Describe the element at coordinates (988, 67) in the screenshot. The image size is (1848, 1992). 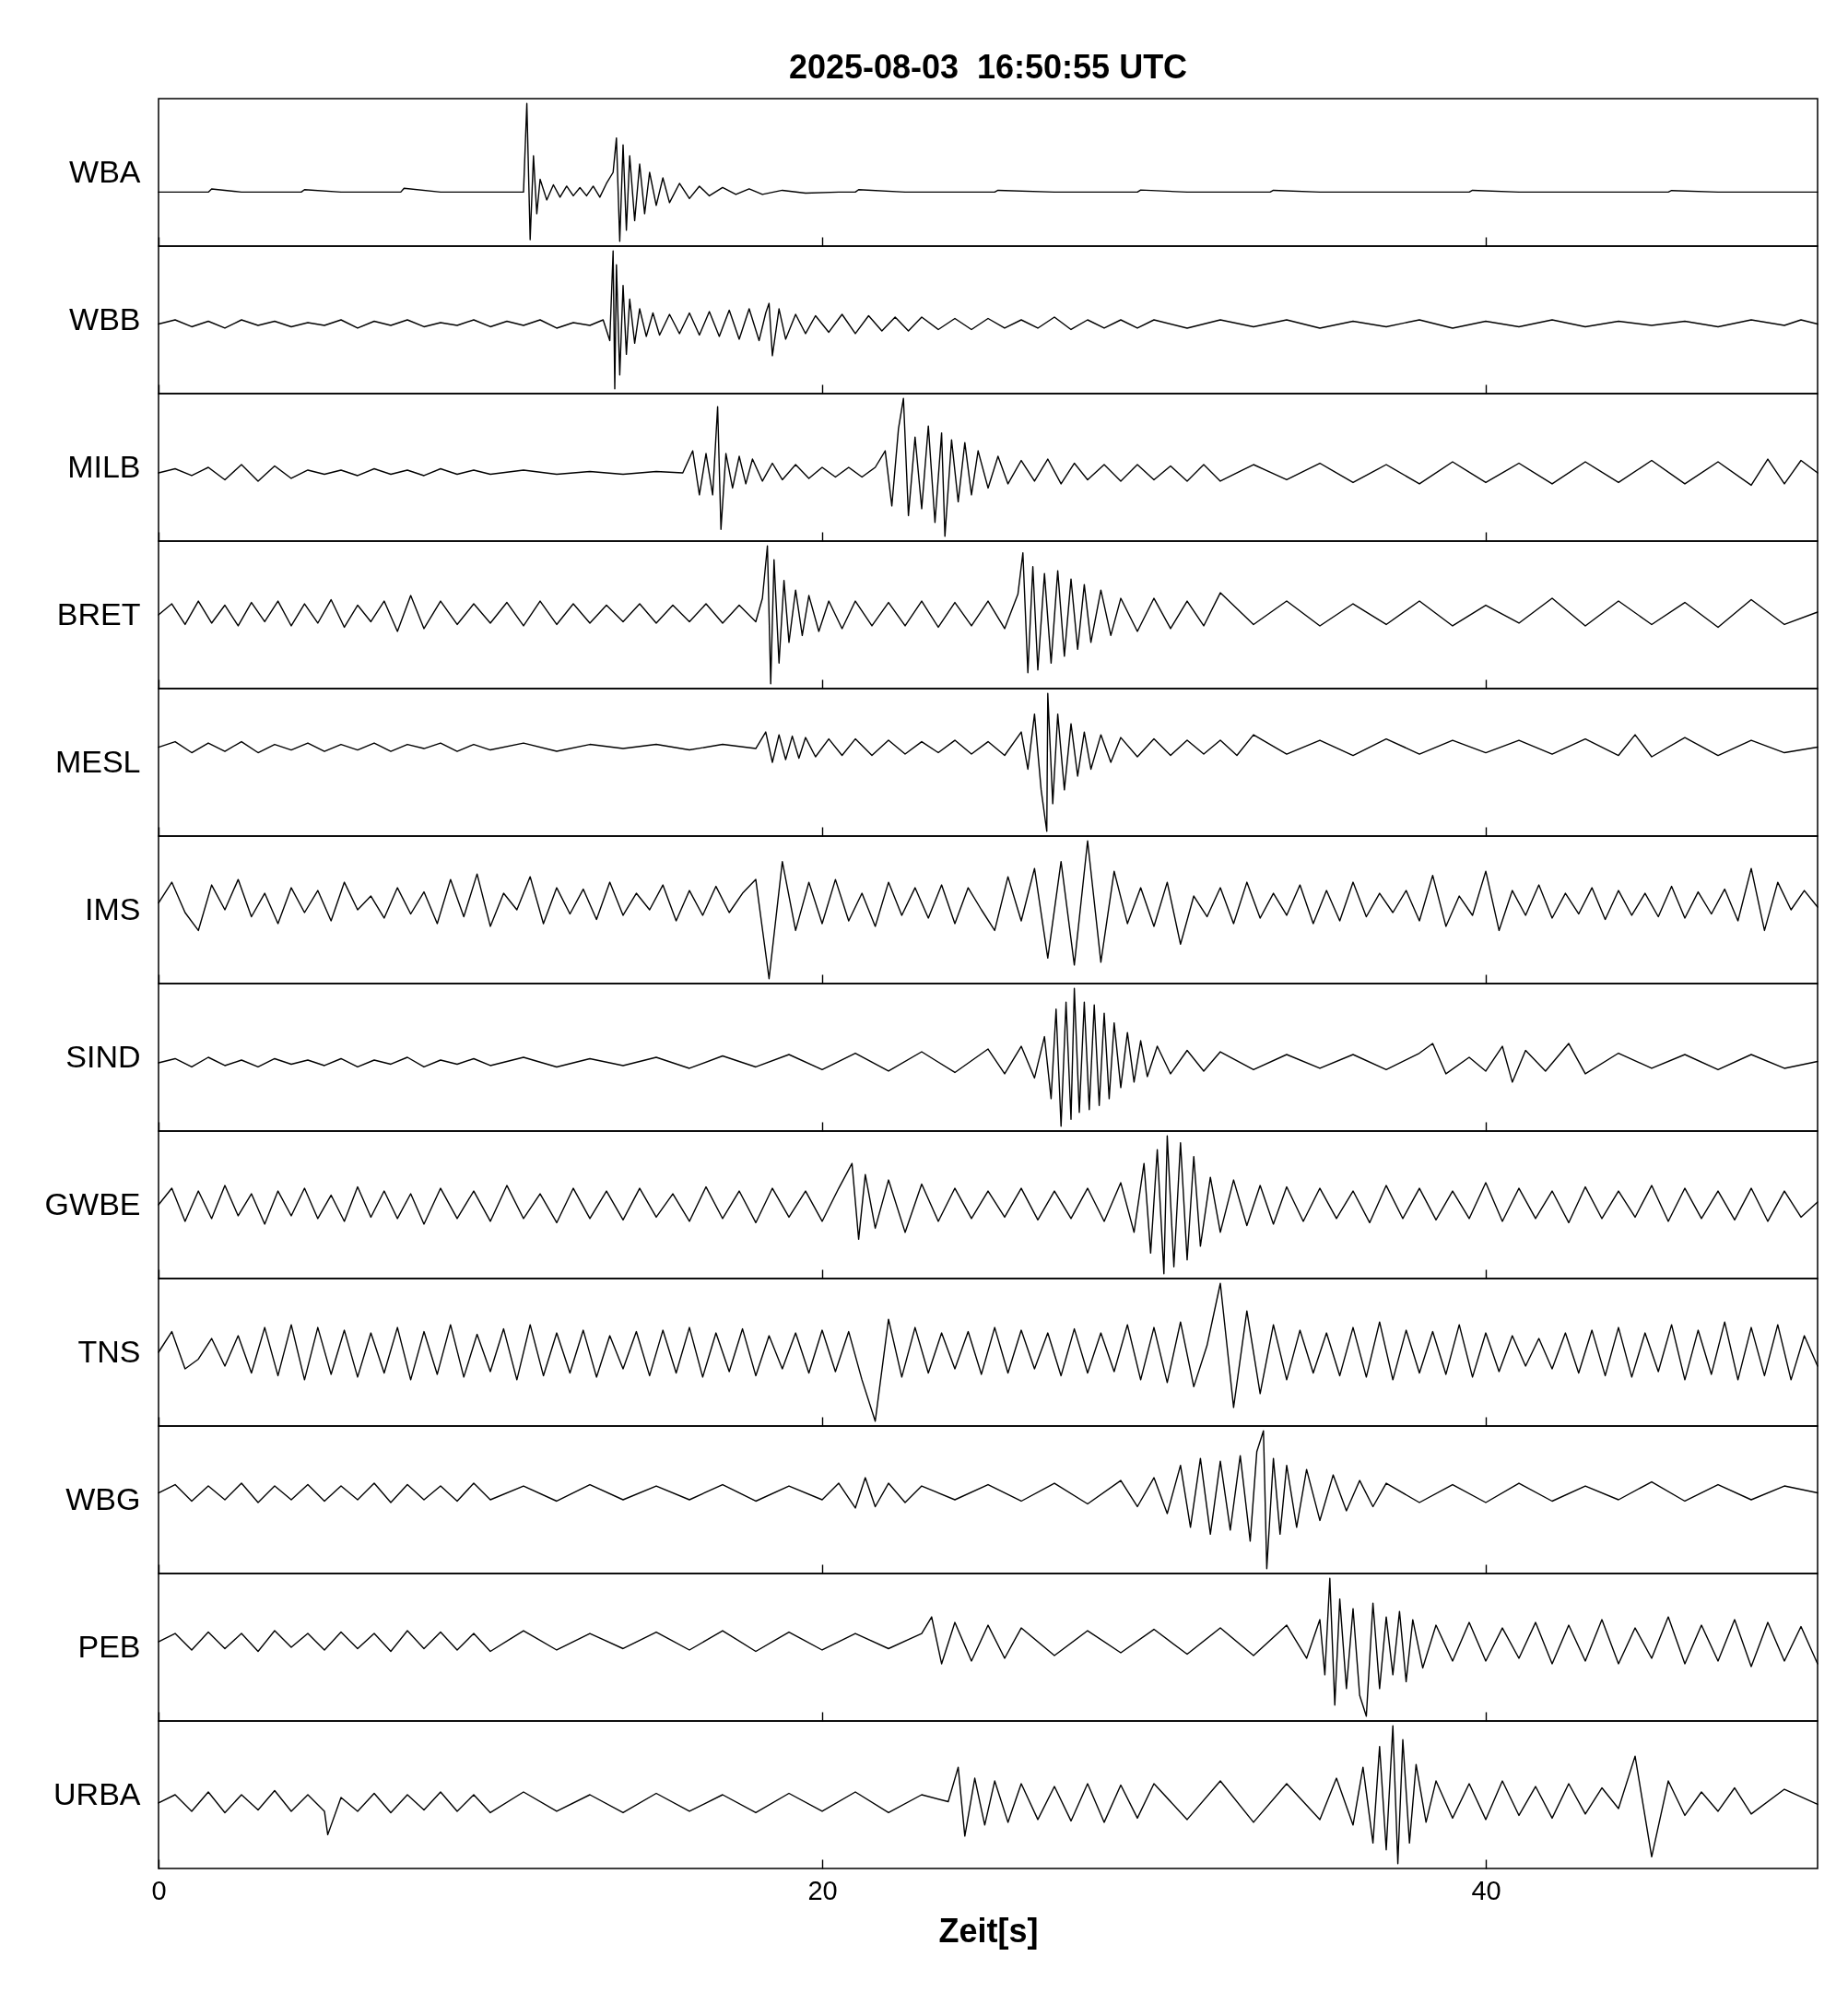
I see `chart-title: 2025-08-03 16:50:55 UTC` at that location.